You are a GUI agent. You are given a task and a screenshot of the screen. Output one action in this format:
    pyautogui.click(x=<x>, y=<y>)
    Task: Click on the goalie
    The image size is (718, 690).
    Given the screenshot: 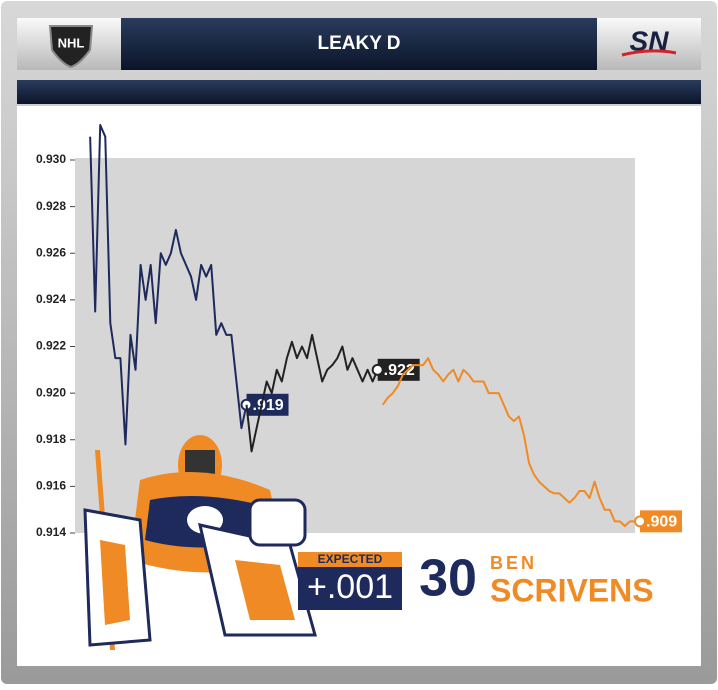 What is the action you would take?
    pyautogui.click(x=200, y=542)
    